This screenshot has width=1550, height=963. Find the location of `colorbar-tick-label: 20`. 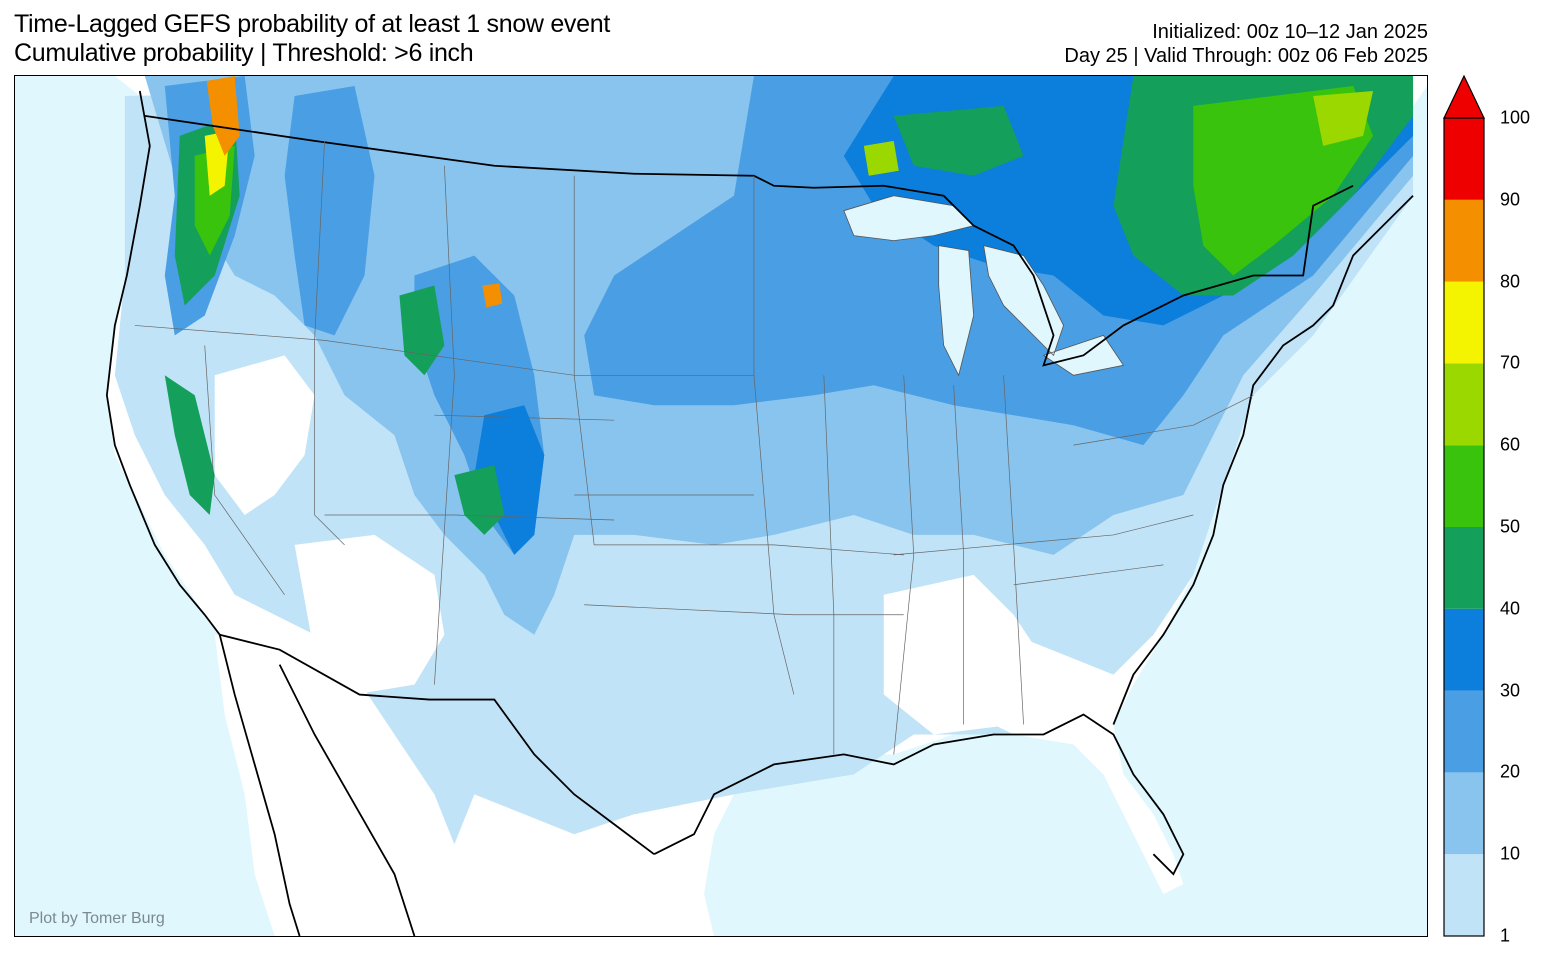

colorbar-tick-label: 20 is located at coordinates (1510, 771).